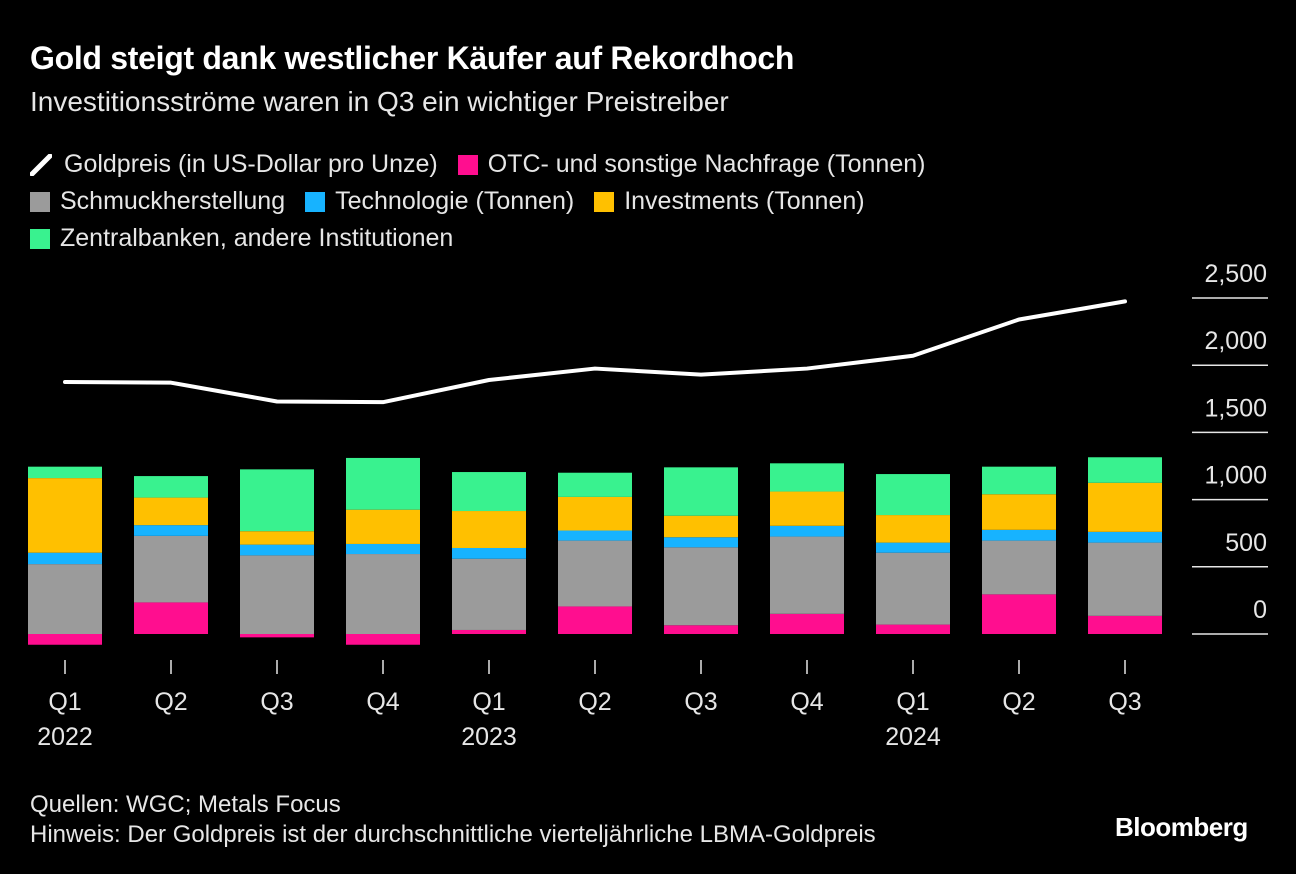 This screenshot has width=1296, height=874. I want to click on legend-label-schmuck: Schmuckherstellung, so click(173, 201).